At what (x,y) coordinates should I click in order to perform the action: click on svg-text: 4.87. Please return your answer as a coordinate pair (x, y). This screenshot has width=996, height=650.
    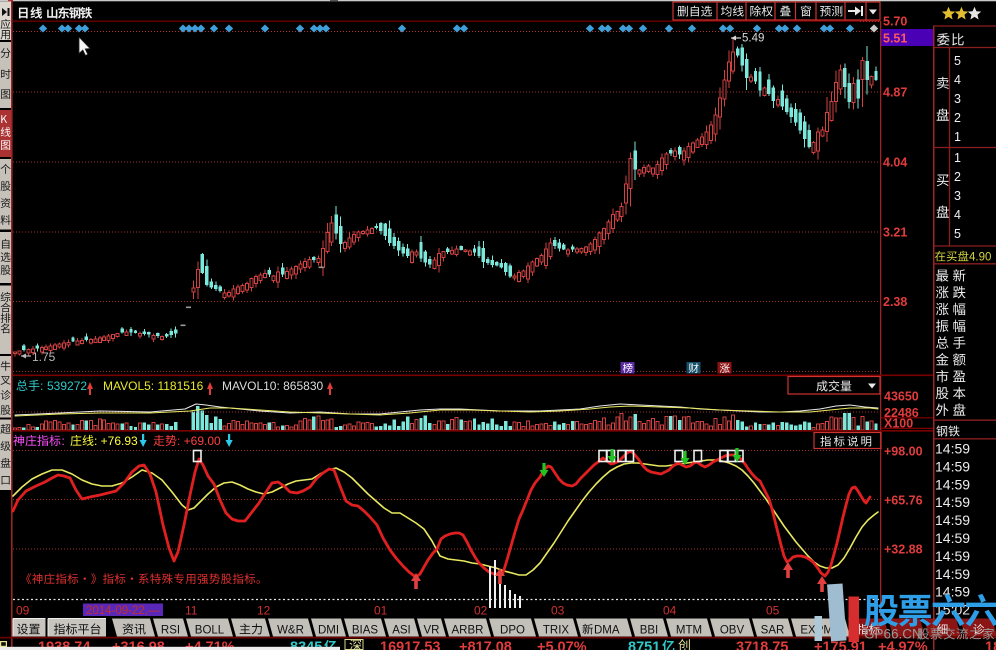
    Looking at the image, I should click on (895, 93).